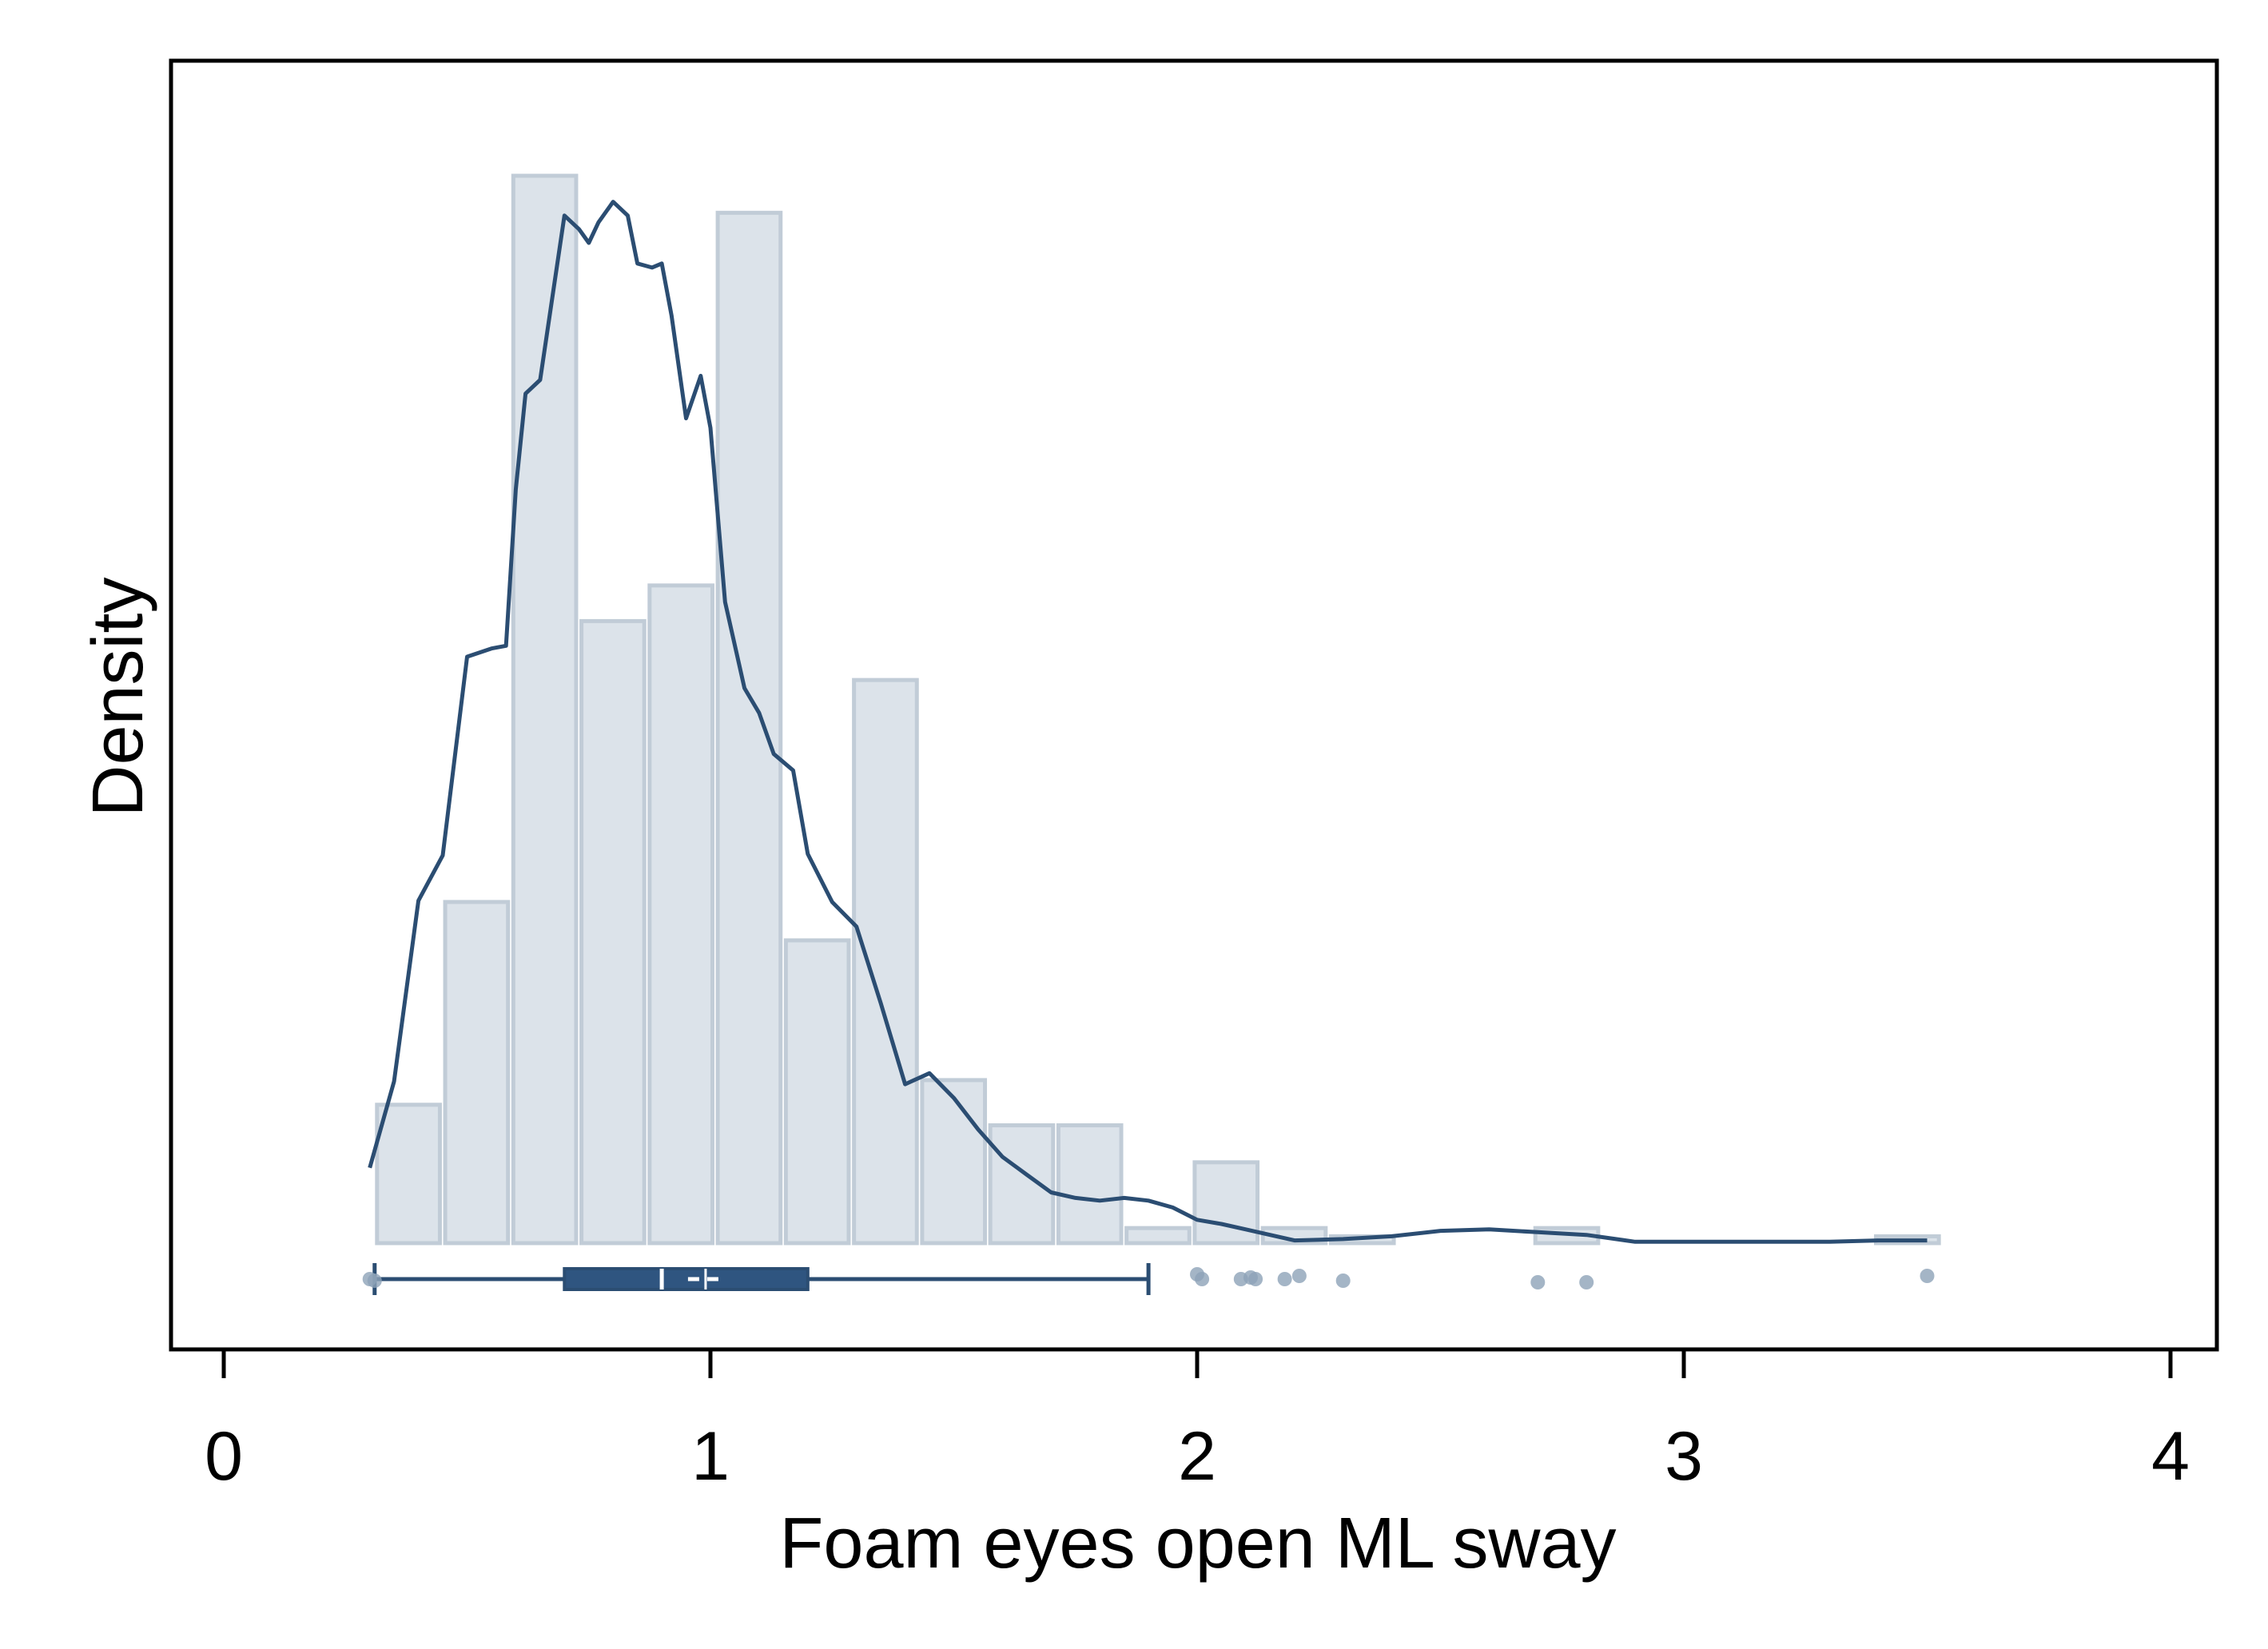  I want to click on x-tick-label: 4, so click(2170, 1456).